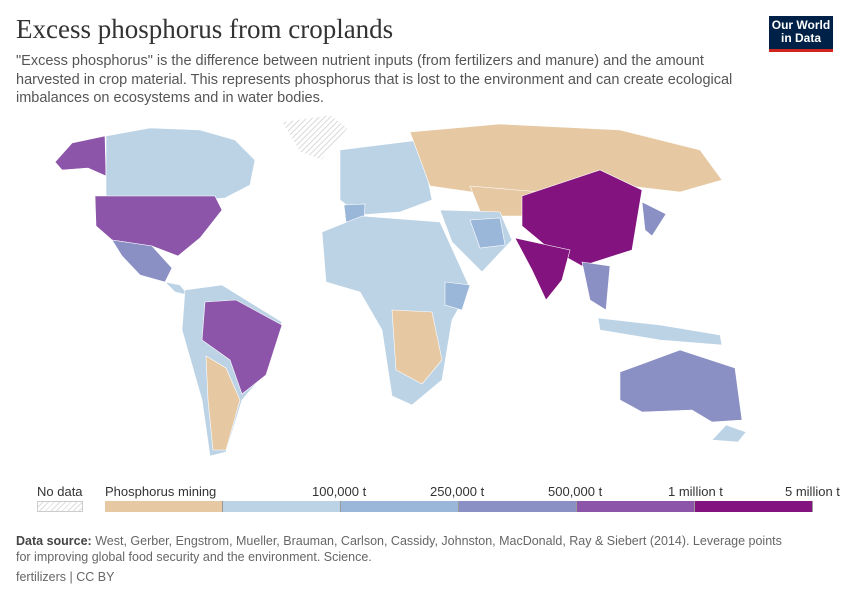 This screenshot has height=600, width=850. Describe the element at coordinates (812, 491) in the screenshot. I see `legend-label-5m: 5 million t` at that location.